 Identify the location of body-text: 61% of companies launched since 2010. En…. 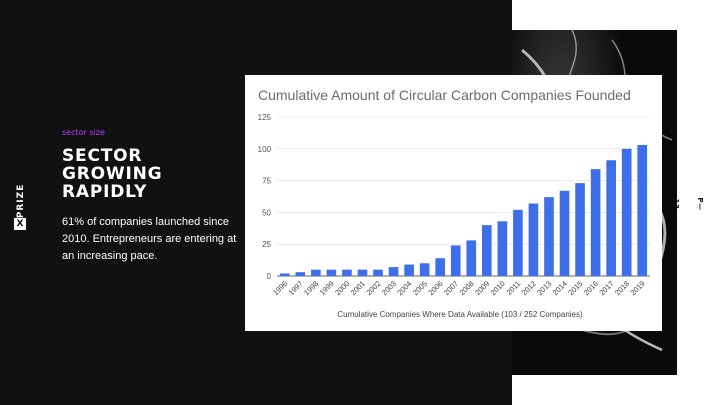
(149, 239).